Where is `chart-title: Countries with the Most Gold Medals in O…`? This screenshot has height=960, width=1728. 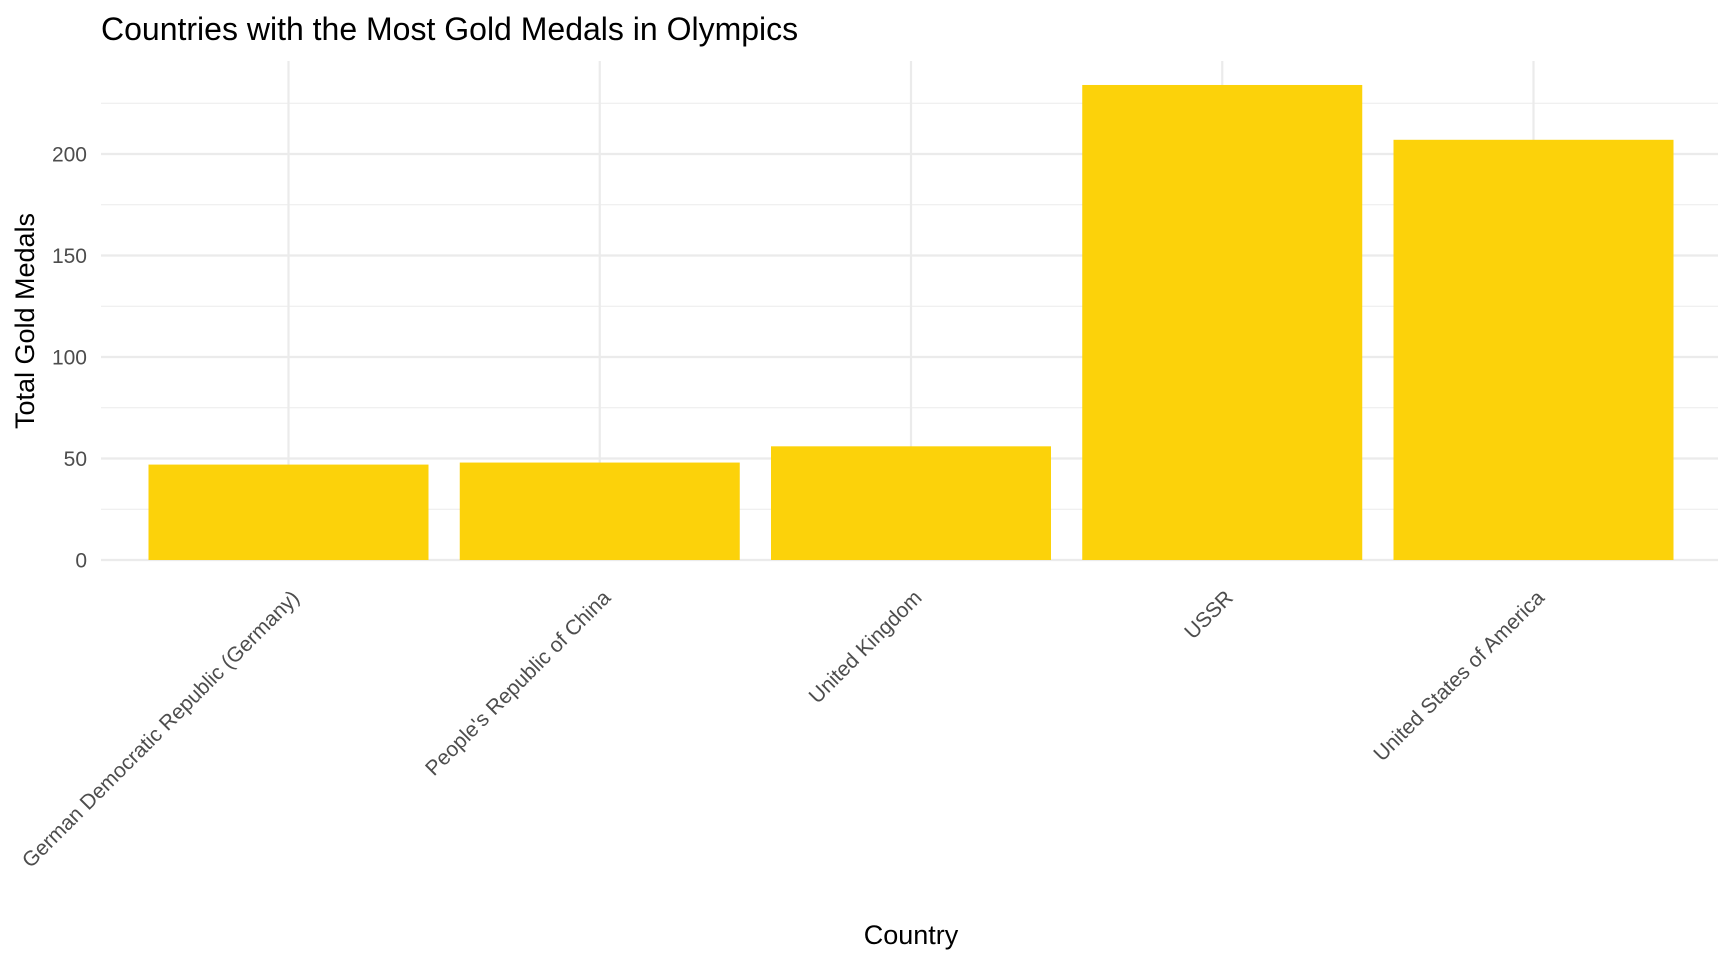
chart-title: Countries with the Most Gold Medals in O… is located at coordinates (449, 29).